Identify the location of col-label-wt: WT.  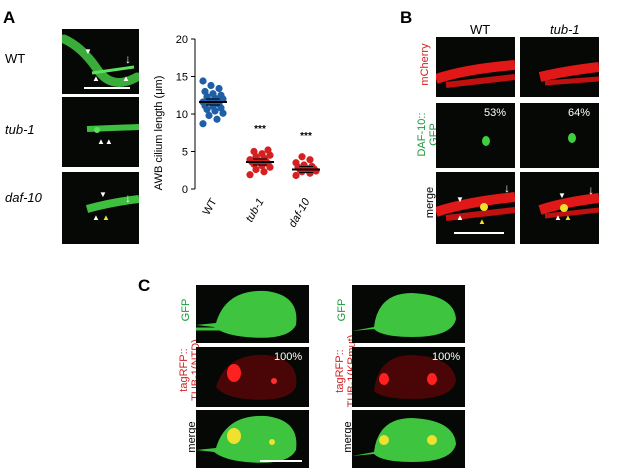
(480, 29).